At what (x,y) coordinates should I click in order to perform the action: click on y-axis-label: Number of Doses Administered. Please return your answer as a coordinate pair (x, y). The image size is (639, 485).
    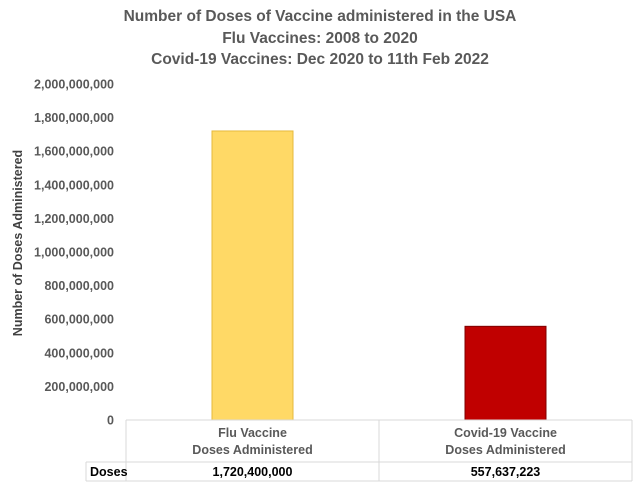
    Looking at the image, I should click on (18, 243).